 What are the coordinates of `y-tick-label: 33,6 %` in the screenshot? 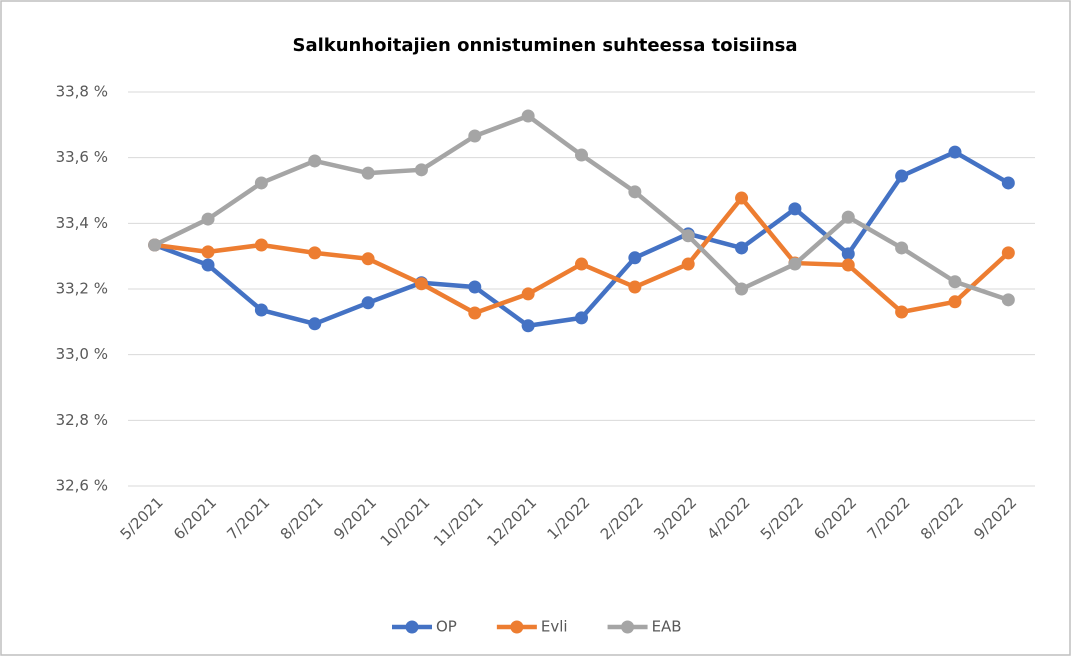 It's located at (82, 157).